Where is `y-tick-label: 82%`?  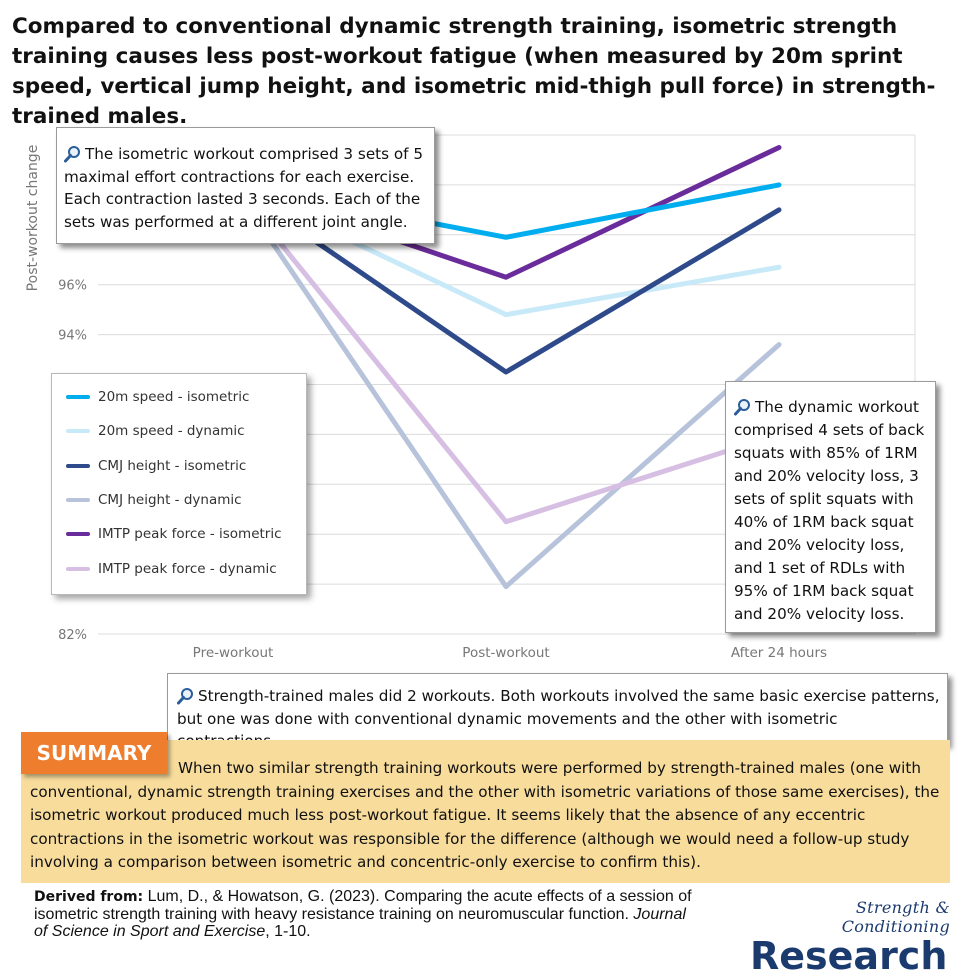 y-tick-label: 82% is located at coordinates (72, 635).